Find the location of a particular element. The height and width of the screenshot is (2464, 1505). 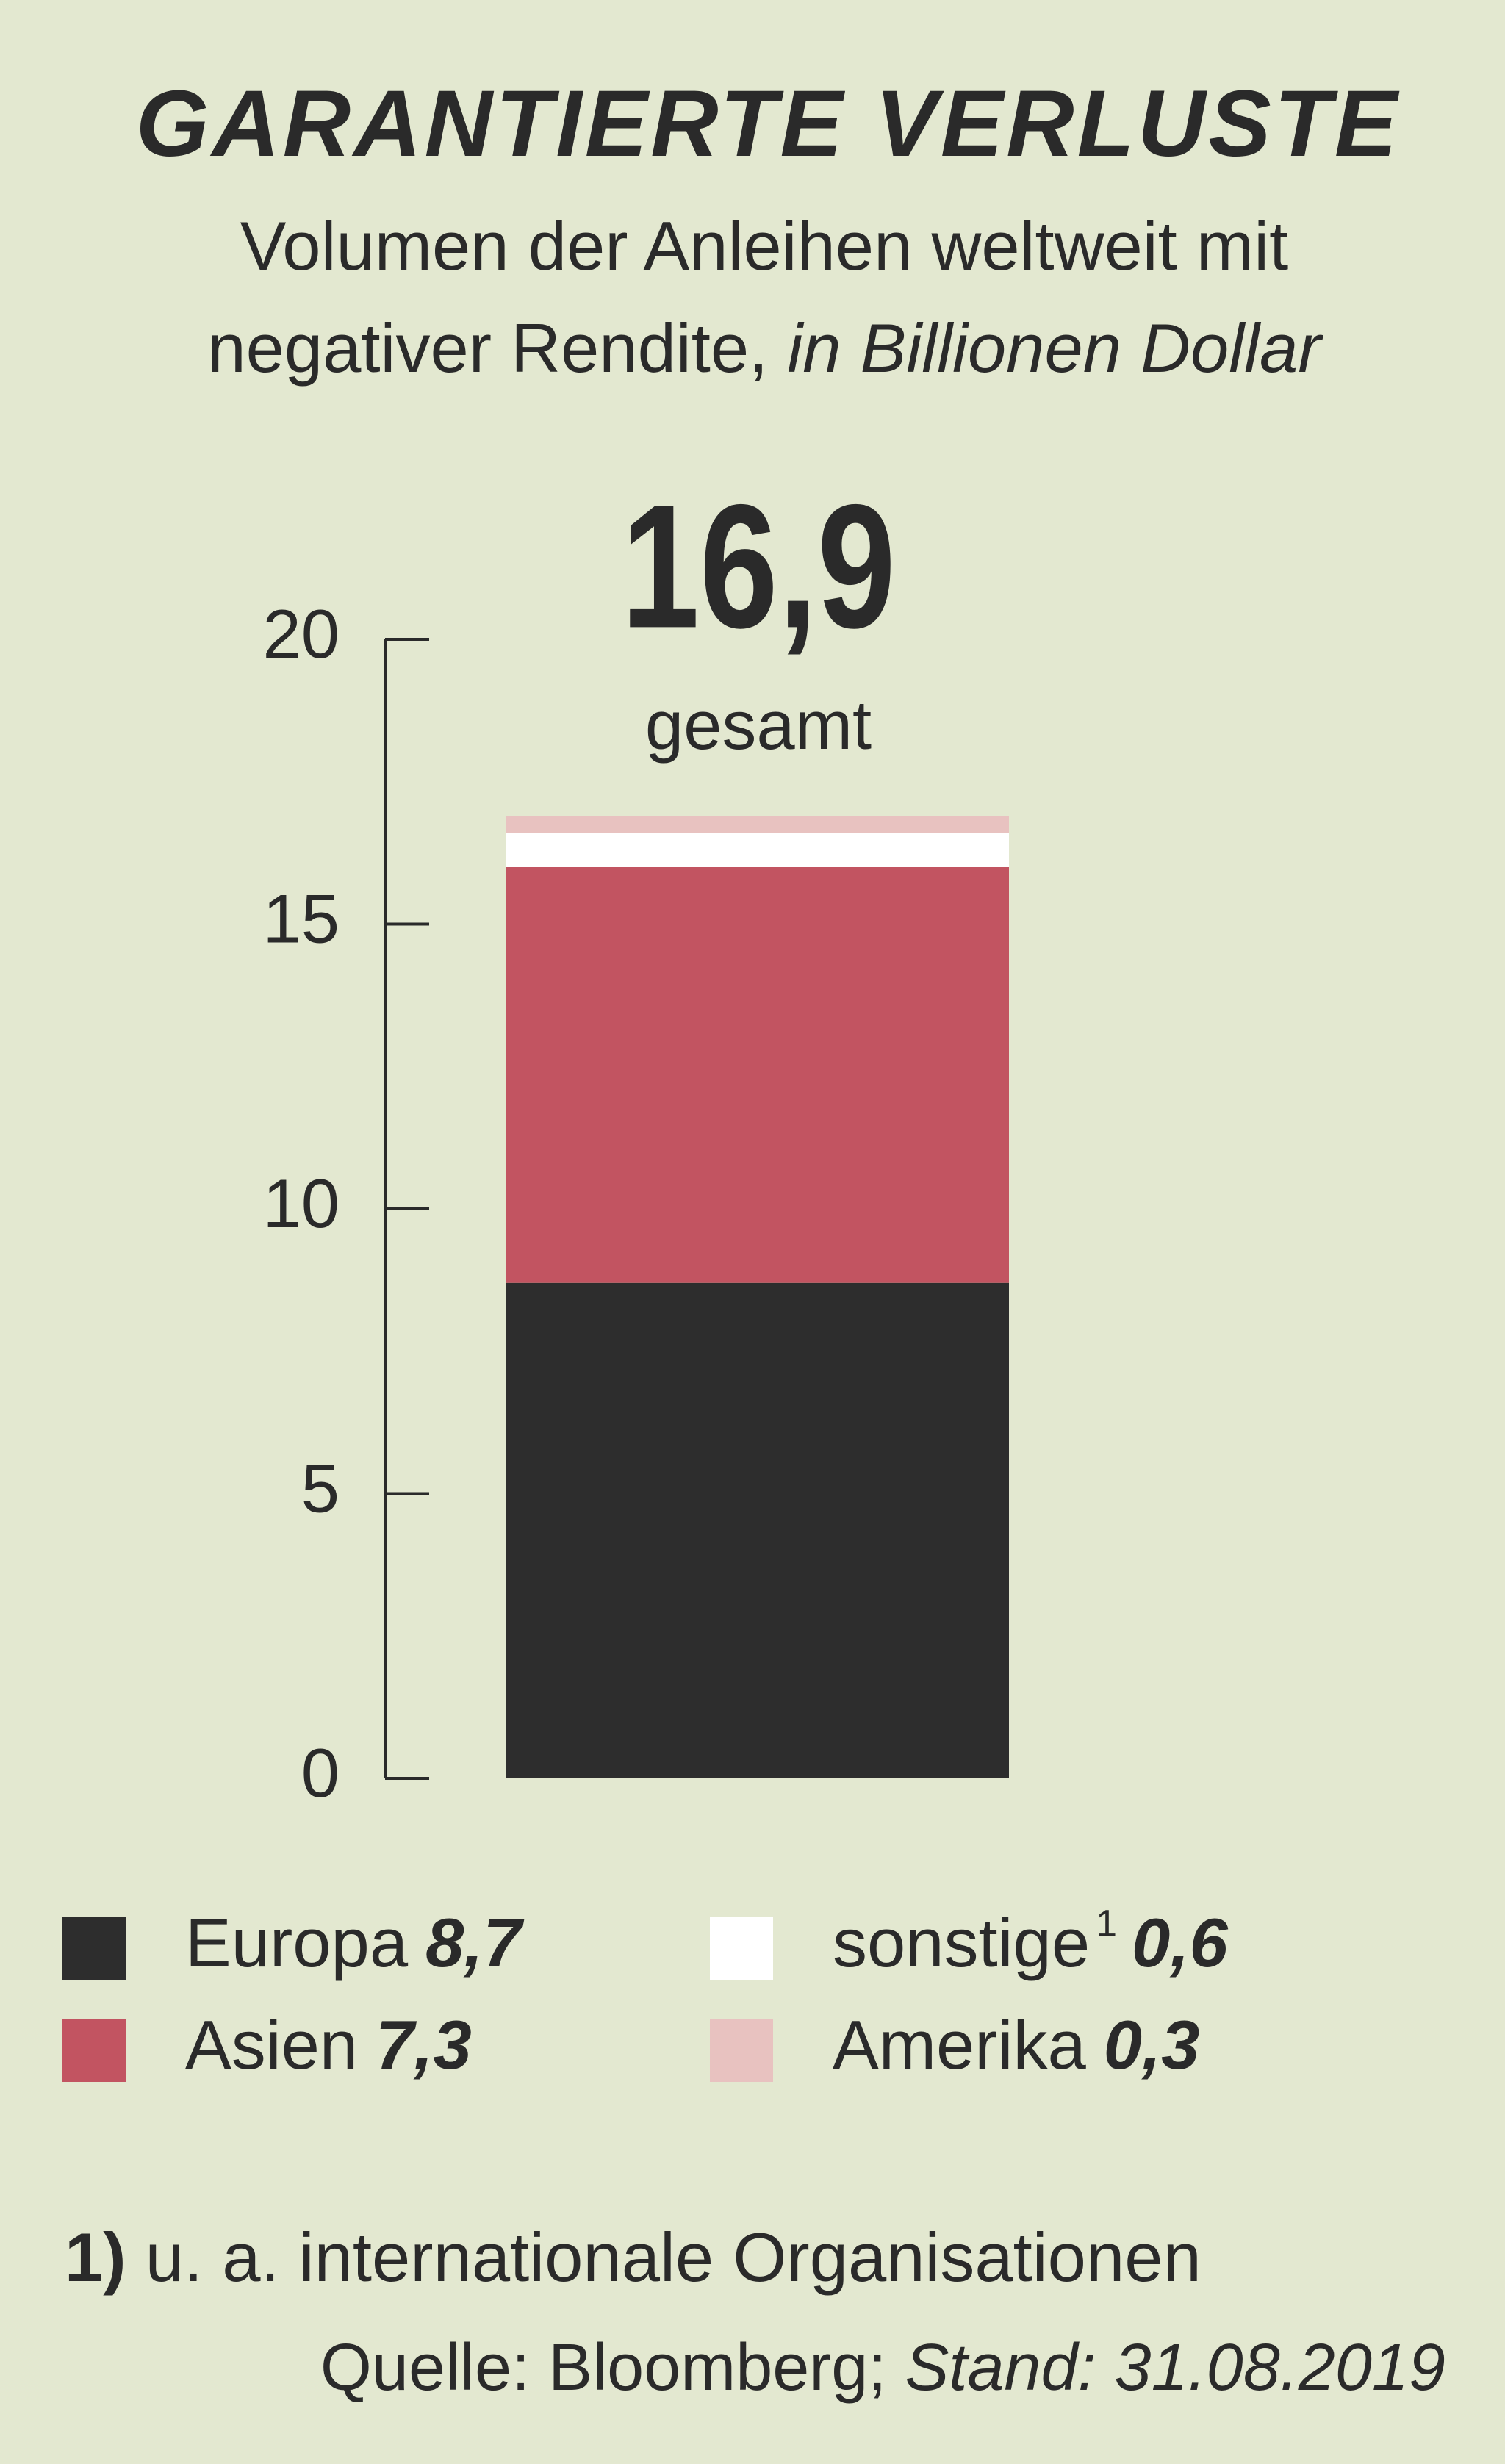

subtitle-unit: in Billionen Dollar is located at coordinates (1055, 348).